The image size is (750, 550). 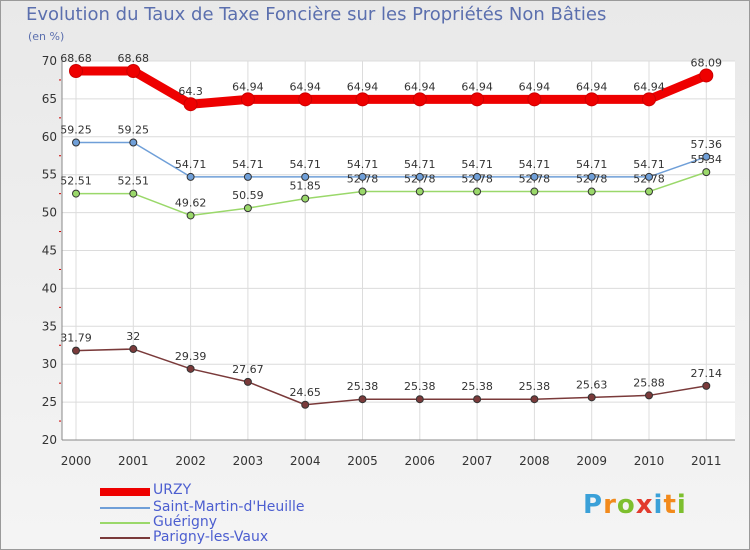 What do you see at coordinates (610, 505) in the screenshot?
I see `logo-letter: r` at bounding box center [610, 505].